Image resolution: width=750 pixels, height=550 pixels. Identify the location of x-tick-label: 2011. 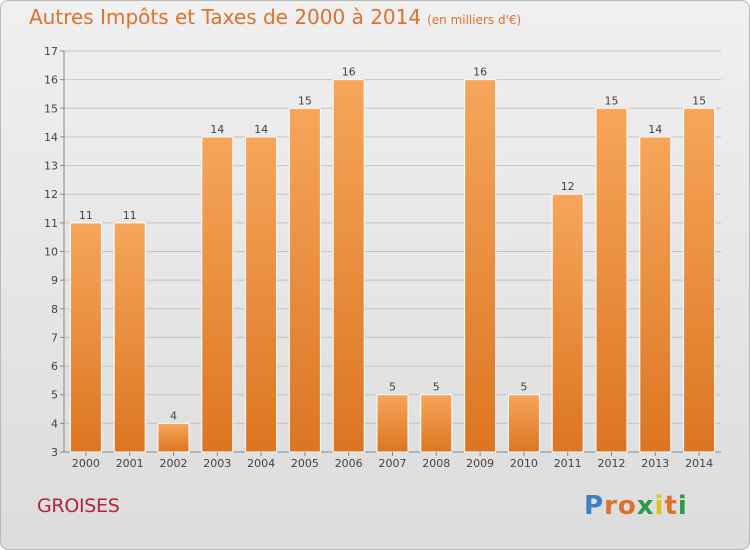
(568, 463).